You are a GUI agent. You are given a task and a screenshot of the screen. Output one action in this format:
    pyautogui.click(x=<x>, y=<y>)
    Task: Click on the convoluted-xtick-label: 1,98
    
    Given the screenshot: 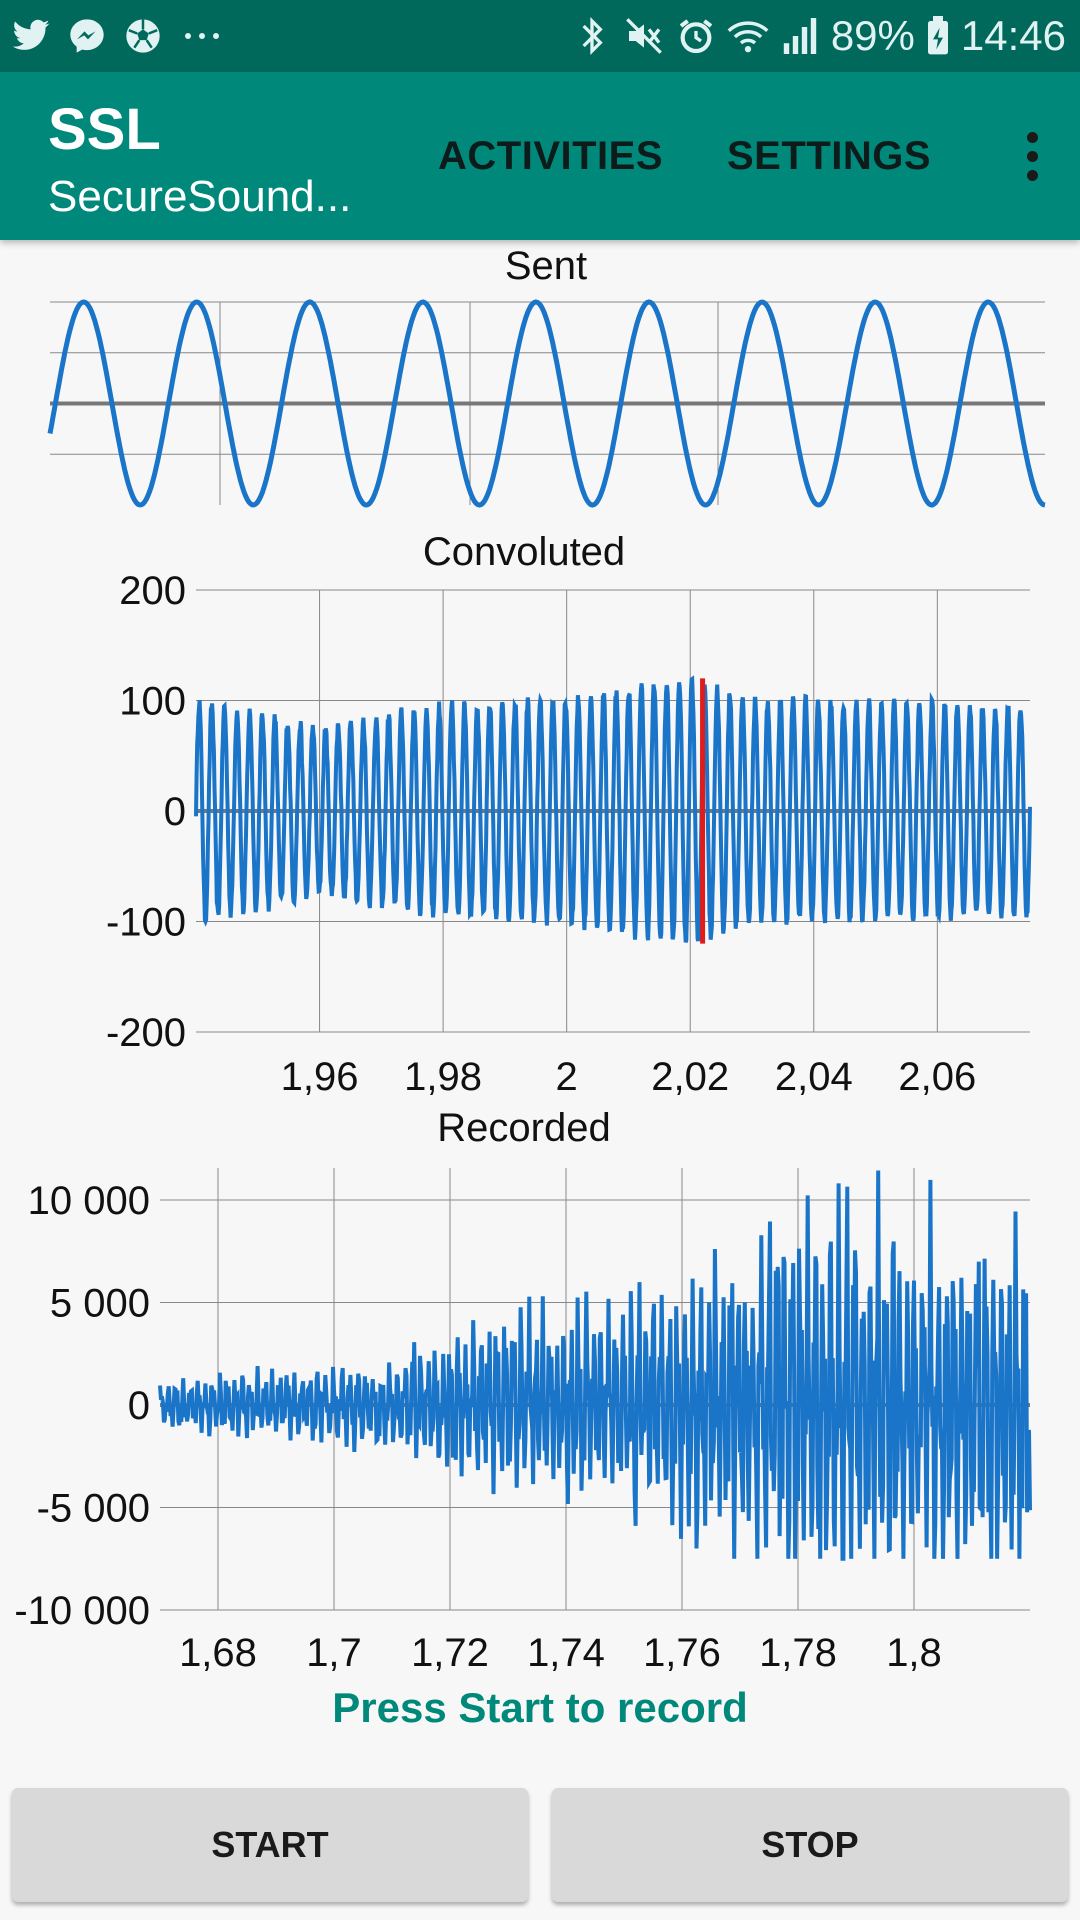 What is the action you would take?
    pyautogui.click(x=443, y=1077)
    